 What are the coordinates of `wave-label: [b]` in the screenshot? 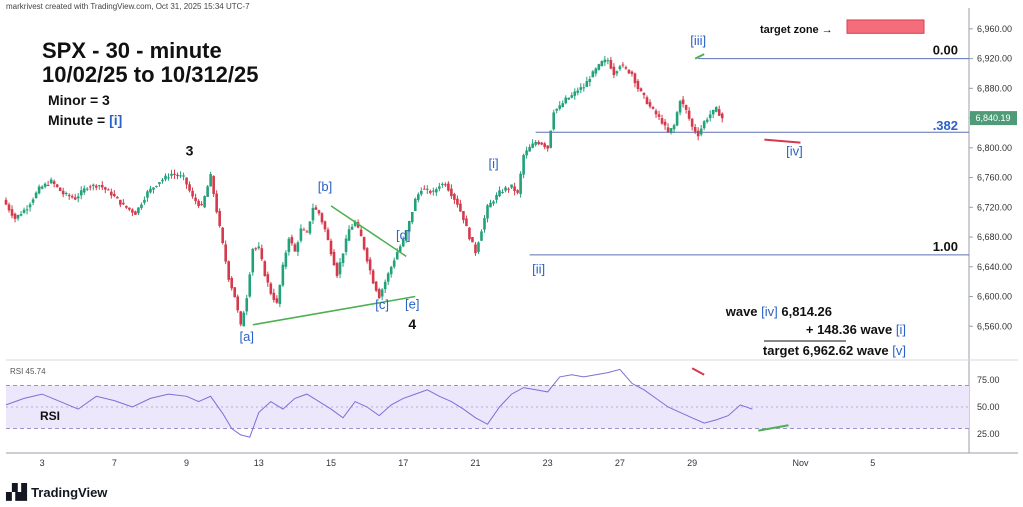 It's located at (325, 186).